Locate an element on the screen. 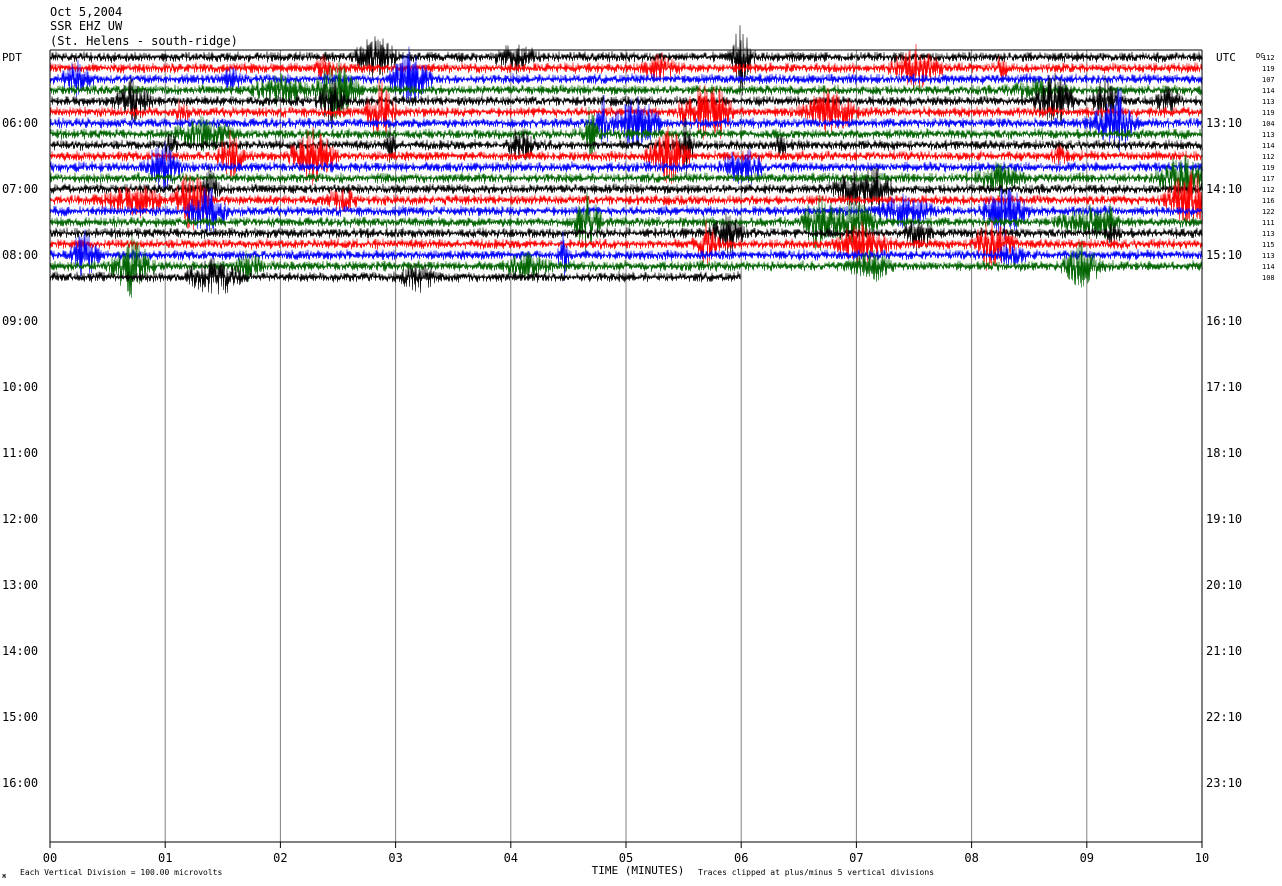 This screenshot has width=1282, height=886. left-hour-label: 12:00 is located at coordinates (20, 519).